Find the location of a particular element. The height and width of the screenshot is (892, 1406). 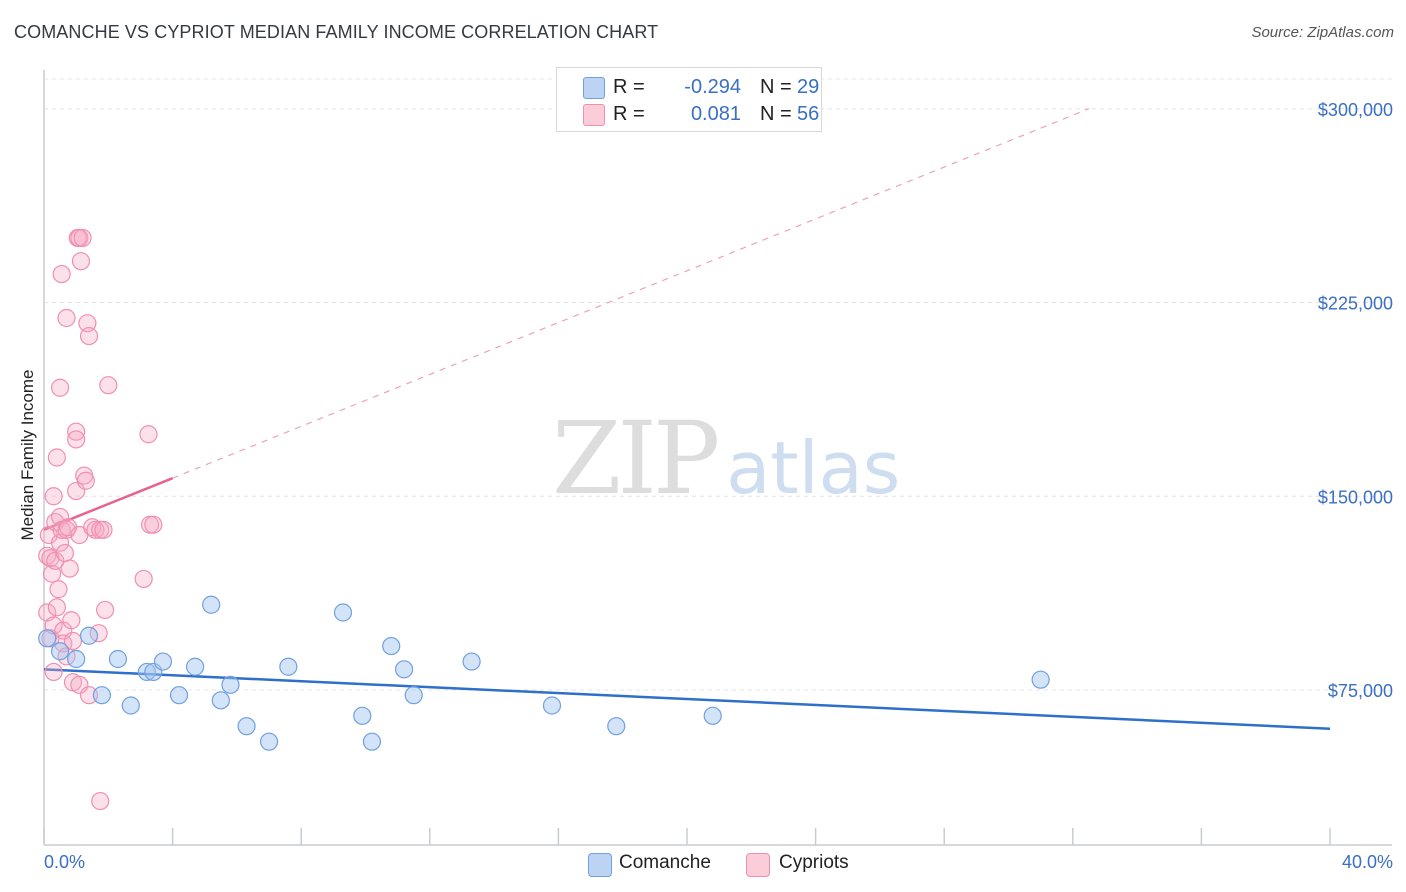

correlation-legend: R = -0.294 N = 29 R = 0.081 N = 56 is located at coordinates (689, 99).